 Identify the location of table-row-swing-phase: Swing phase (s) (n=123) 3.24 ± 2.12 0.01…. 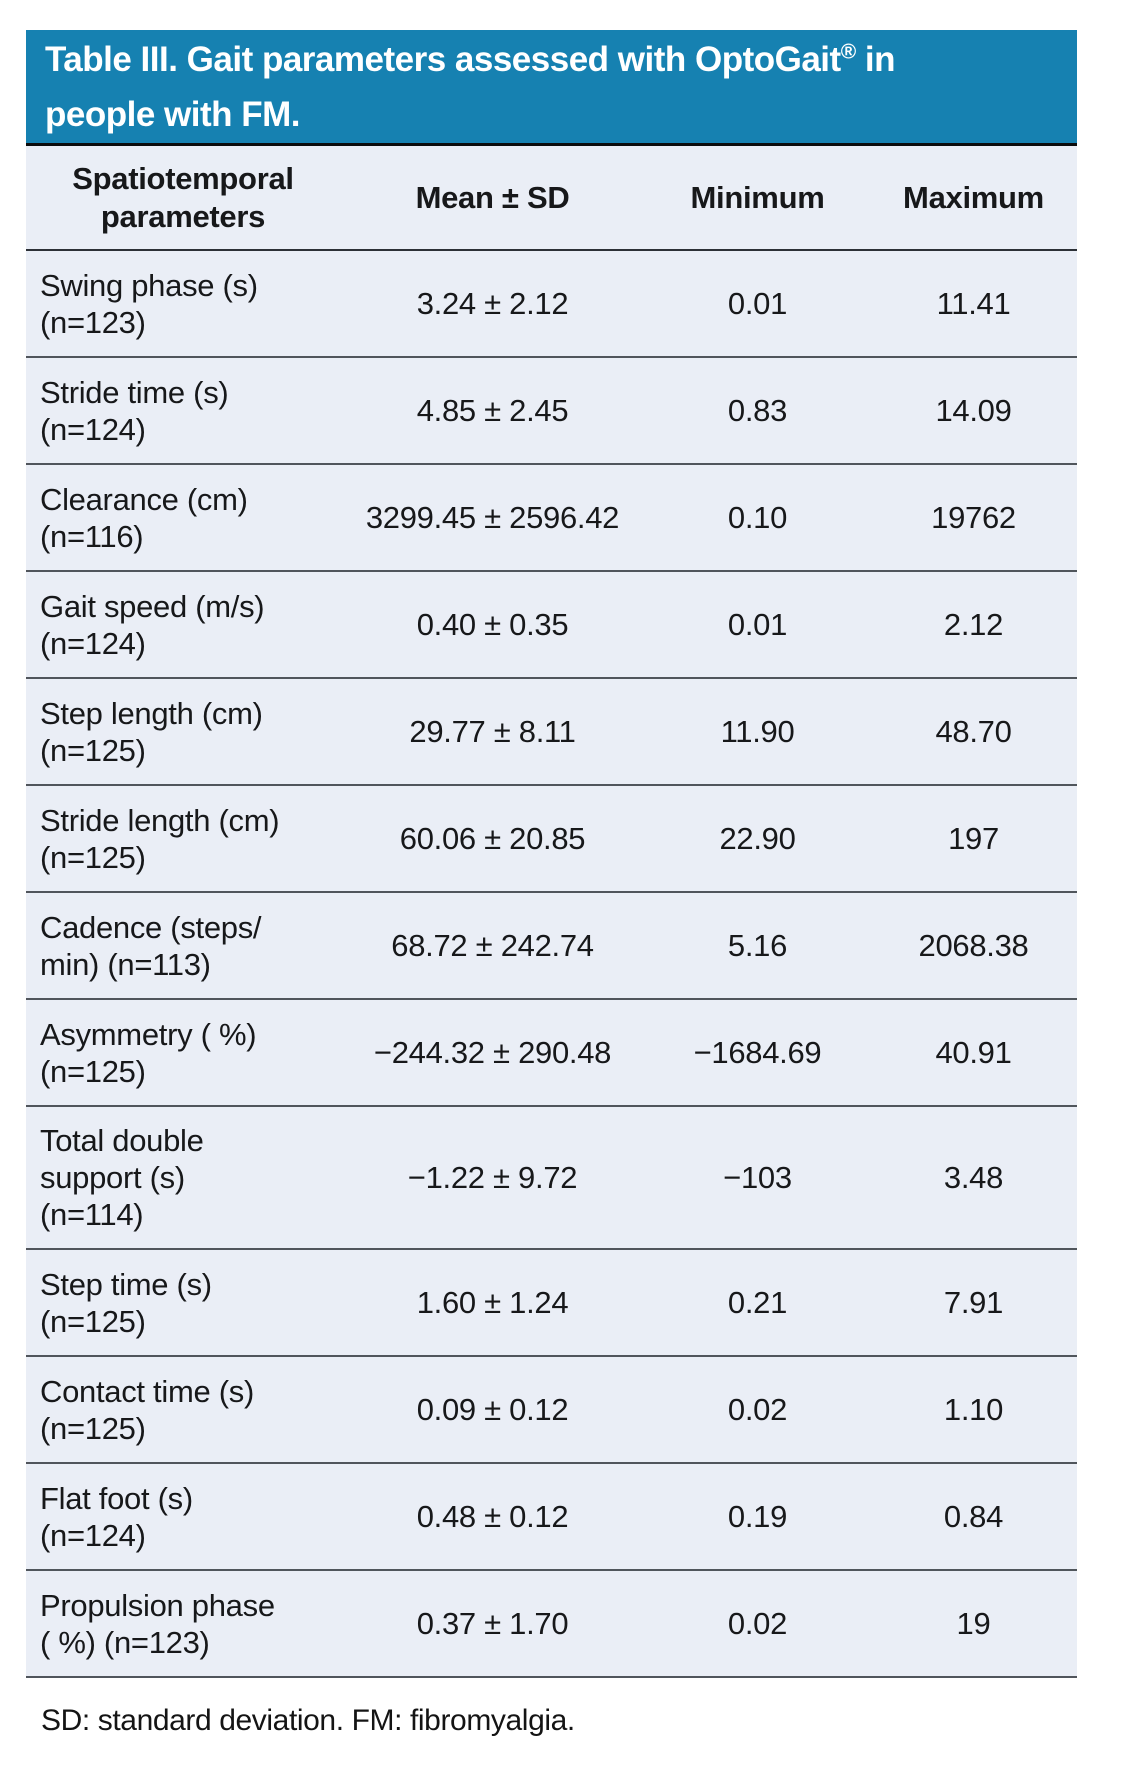
(551, 304).